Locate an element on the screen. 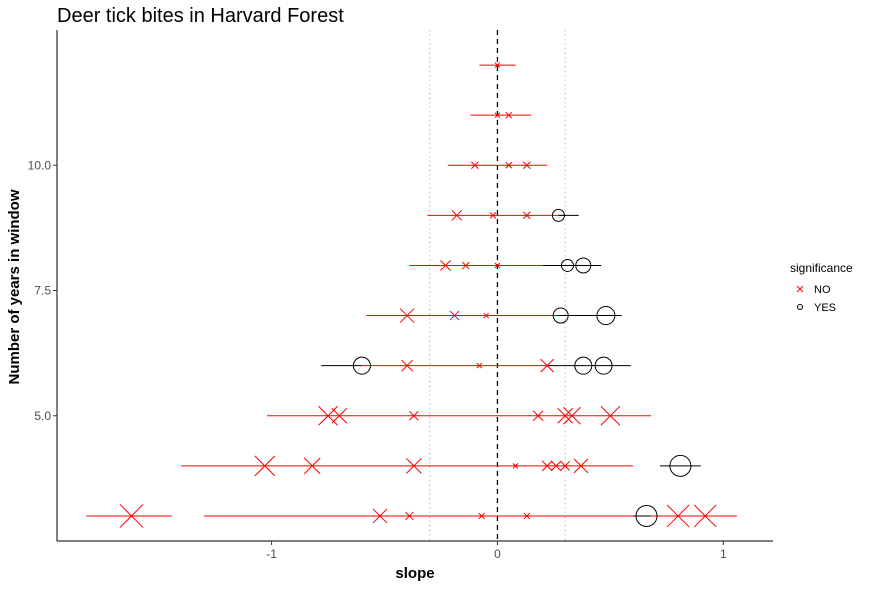 Image resolution: width=876 pixels, height=604 pixels. y-tick-label: 5.0 is located at coordinates (42, 416).